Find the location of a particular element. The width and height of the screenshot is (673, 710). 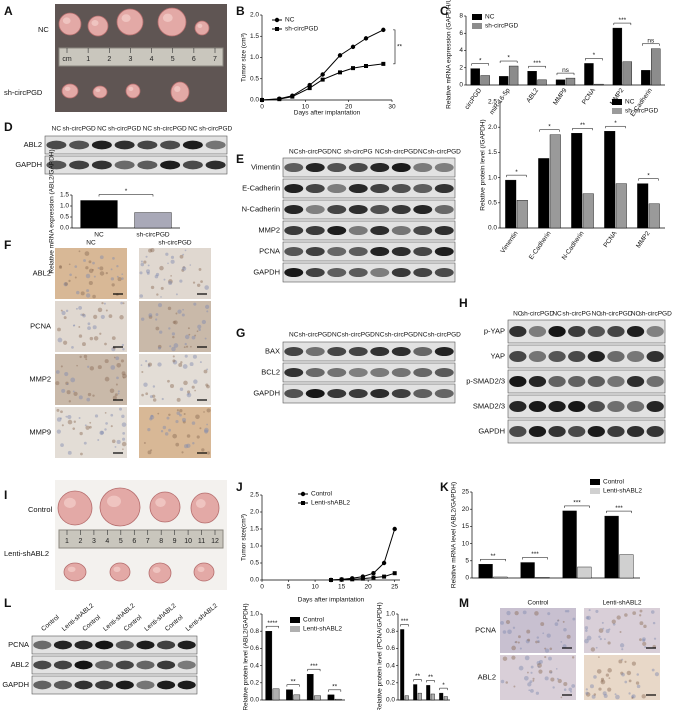

x-tick-label: 15 is located at coordinates (342, 587).